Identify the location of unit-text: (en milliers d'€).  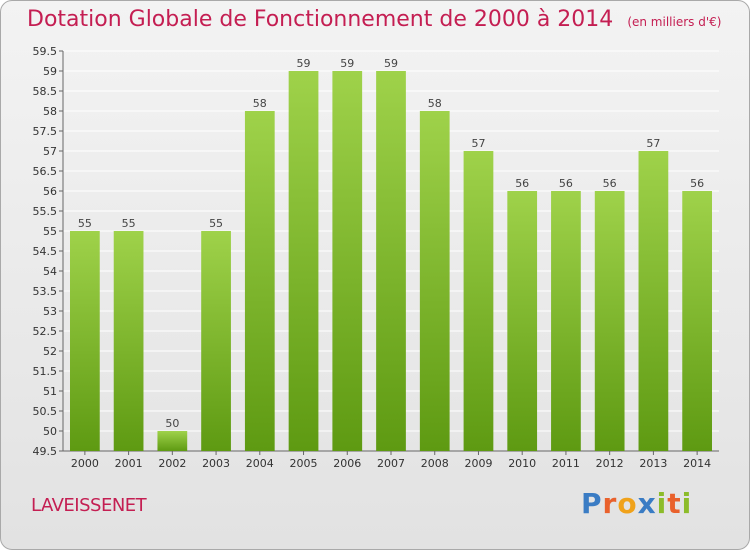
(674, 22).